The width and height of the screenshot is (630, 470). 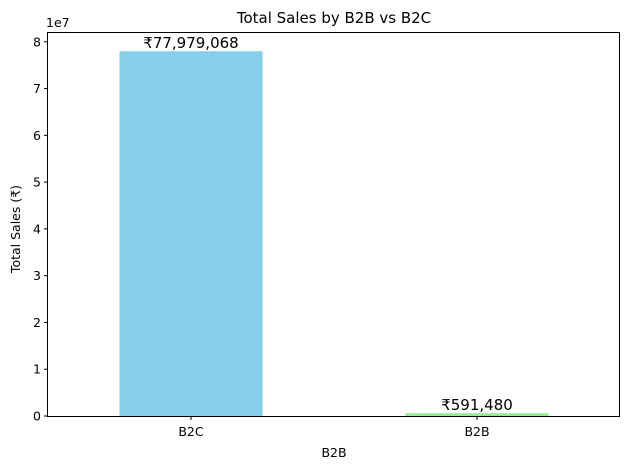 I want to click on y-axis-label: Total Sales (₹), so click(x=15, y=229).